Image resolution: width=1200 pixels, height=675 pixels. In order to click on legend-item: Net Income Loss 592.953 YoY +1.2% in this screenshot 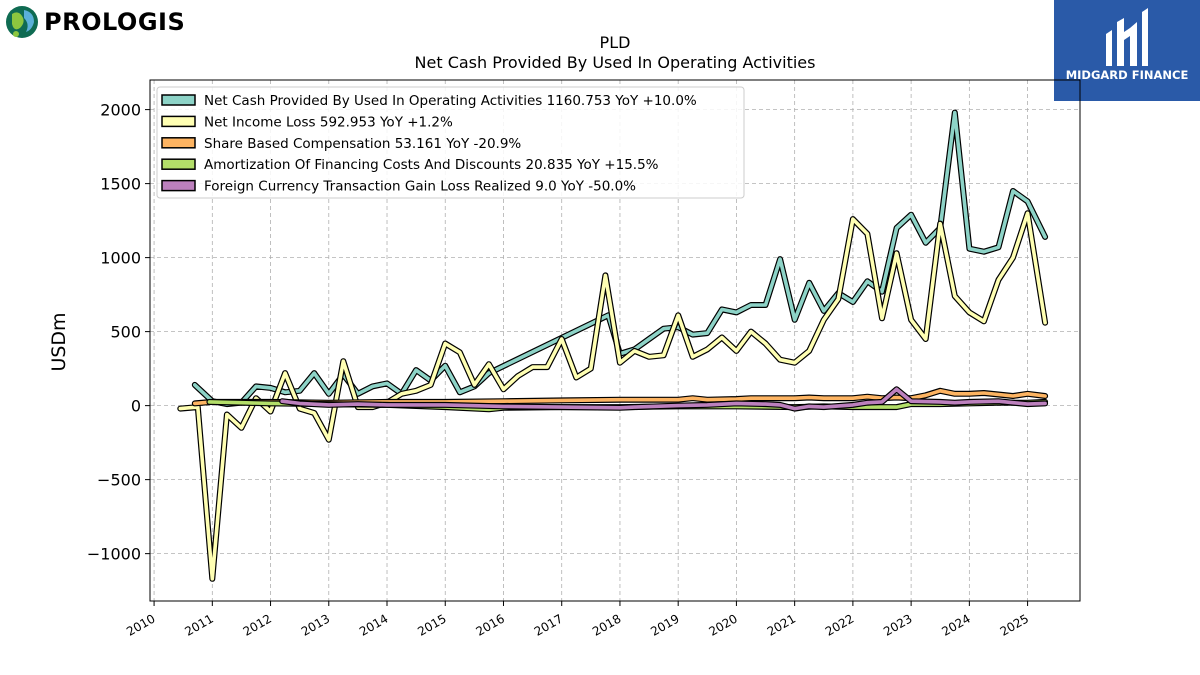, I will do `click(307, 122)`.